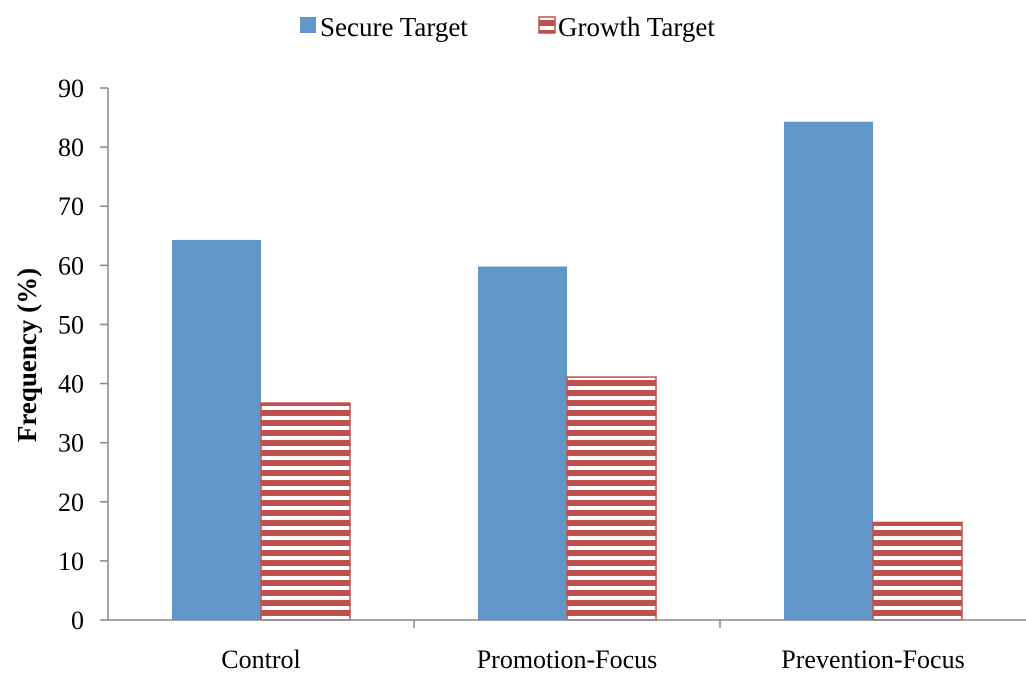  What do you see at coordinates (83, 354) in the screenshot?
I see `y-axis-ticks: 0 10 20 30 40 50 60 70 80 90` at bounding box center [83, 354].